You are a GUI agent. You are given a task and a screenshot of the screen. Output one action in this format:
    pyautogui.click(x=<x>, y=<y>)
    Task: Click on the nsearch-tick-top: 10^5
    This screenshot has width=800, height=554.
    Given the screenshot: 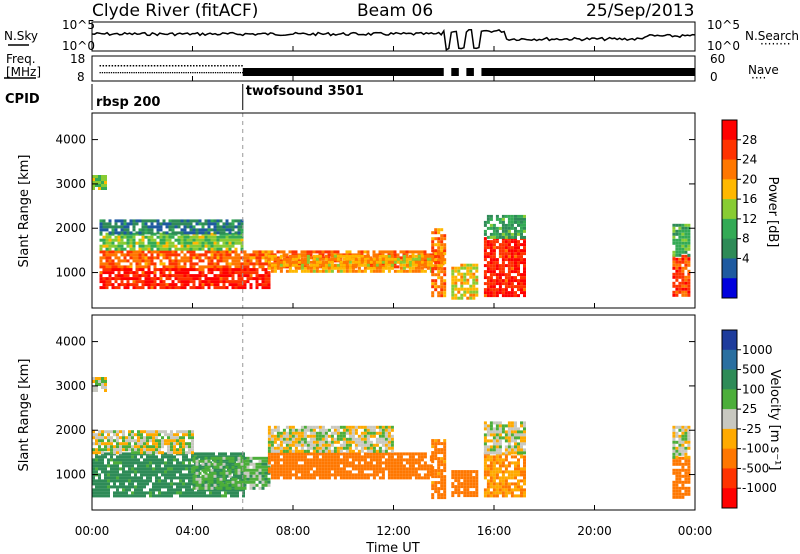 What is the action you would take?
    pyautogui.click(x=723, y=25)
    